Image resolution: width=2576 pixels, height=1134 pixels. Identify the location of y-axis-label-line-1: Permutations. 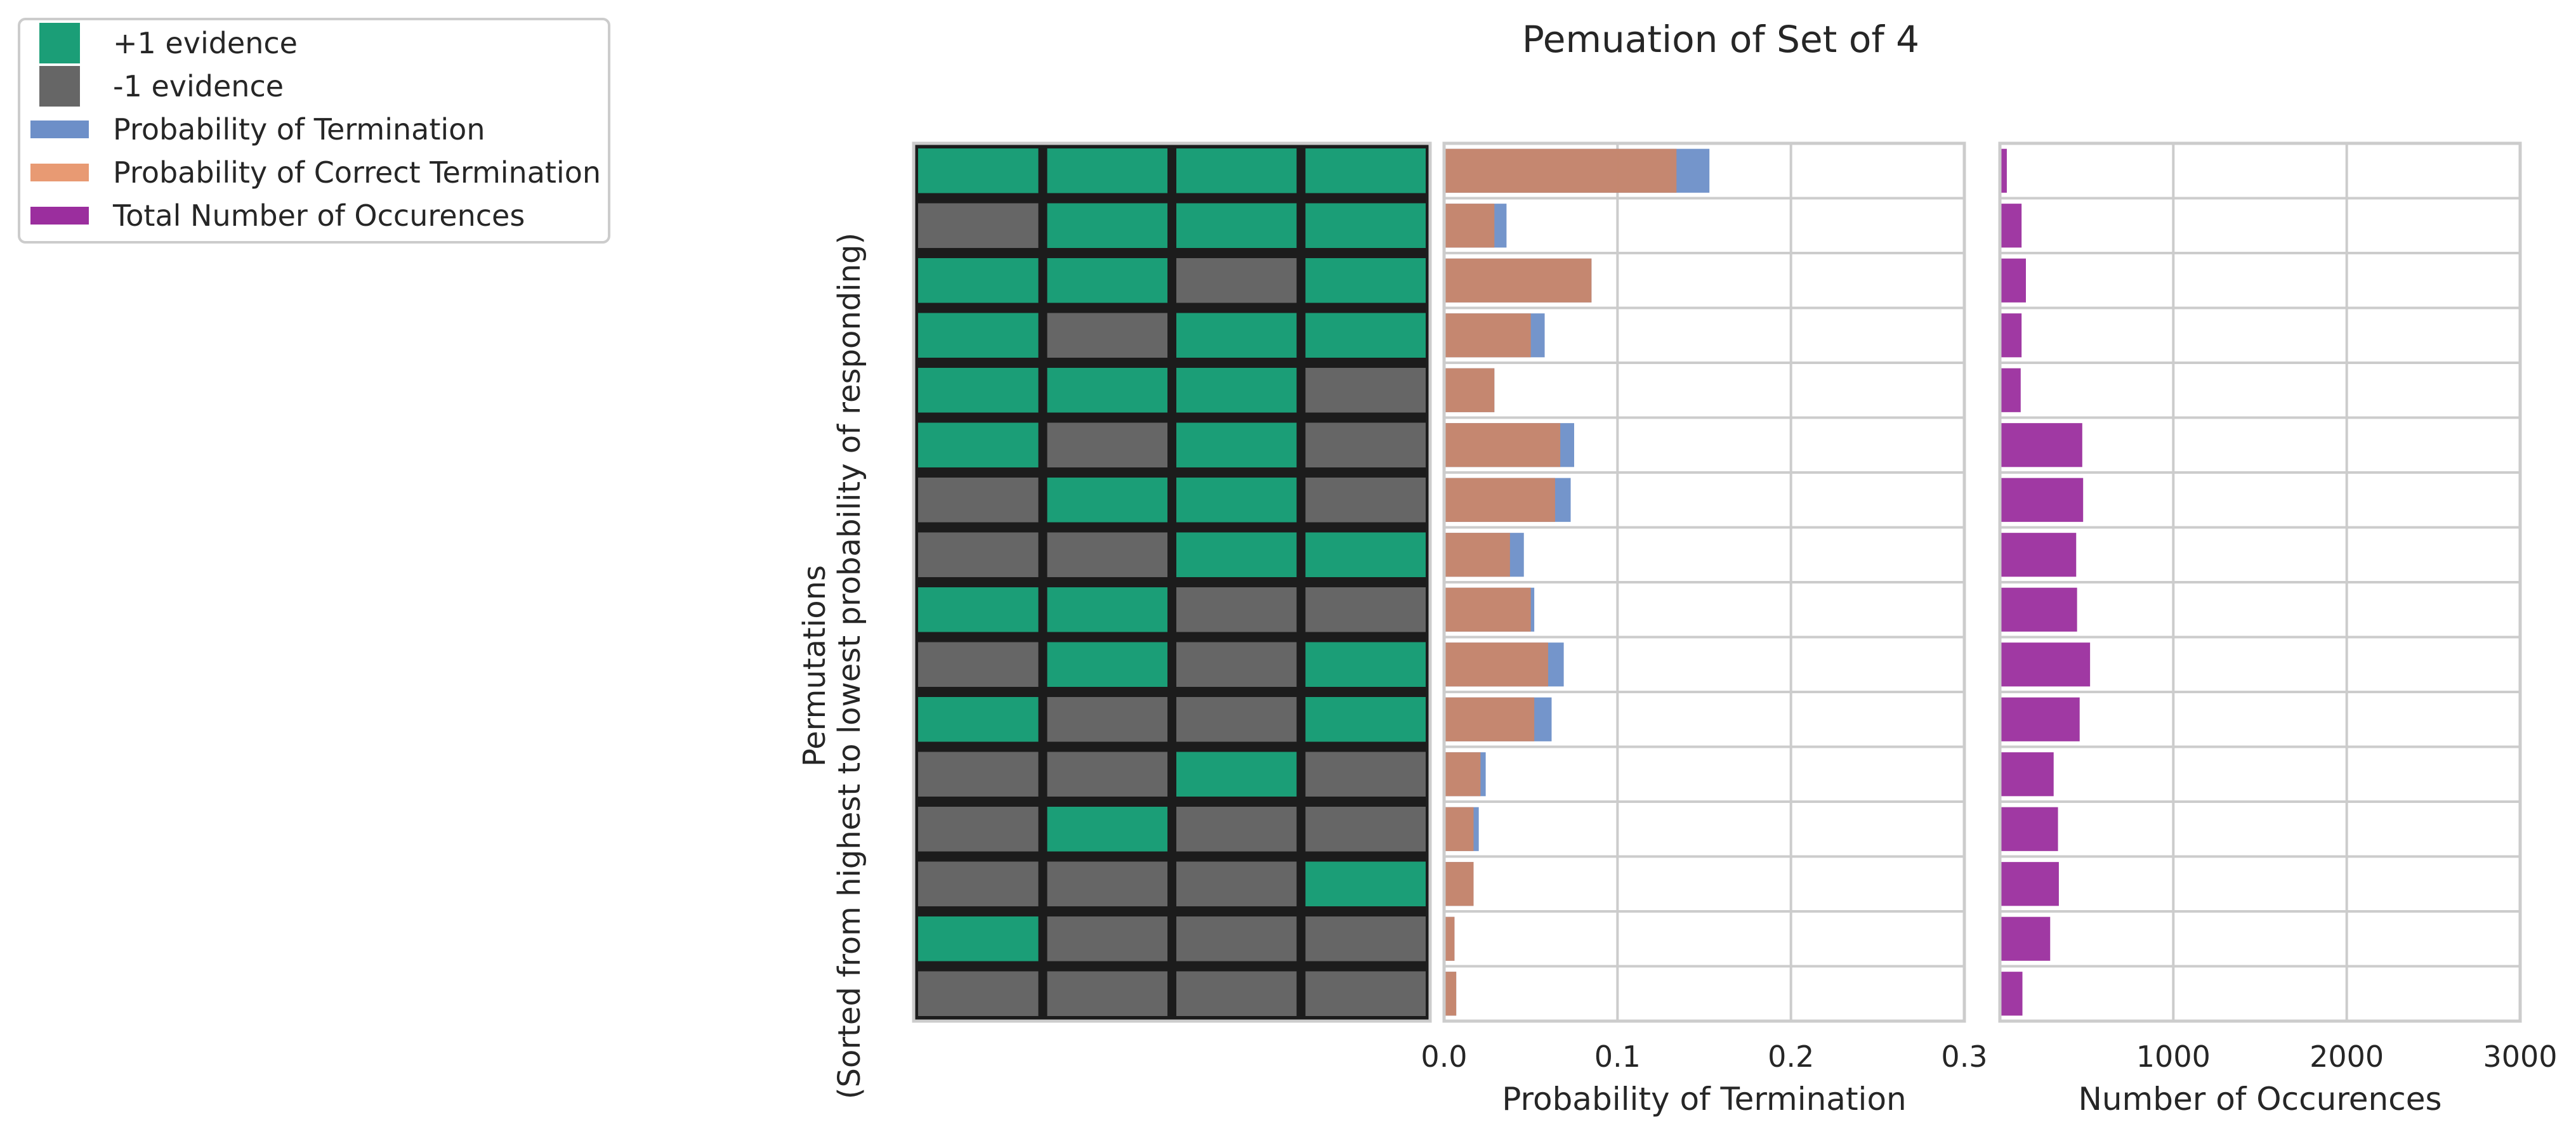
(814, 666).